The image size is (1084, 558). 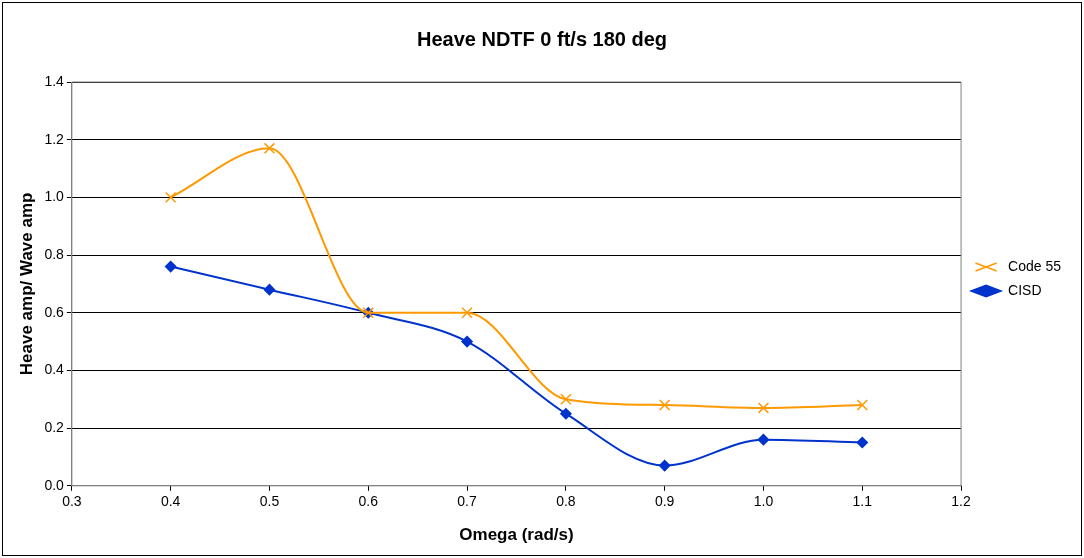 I want to click on x-tick-label: 1.2, so click(x=961, y=501).